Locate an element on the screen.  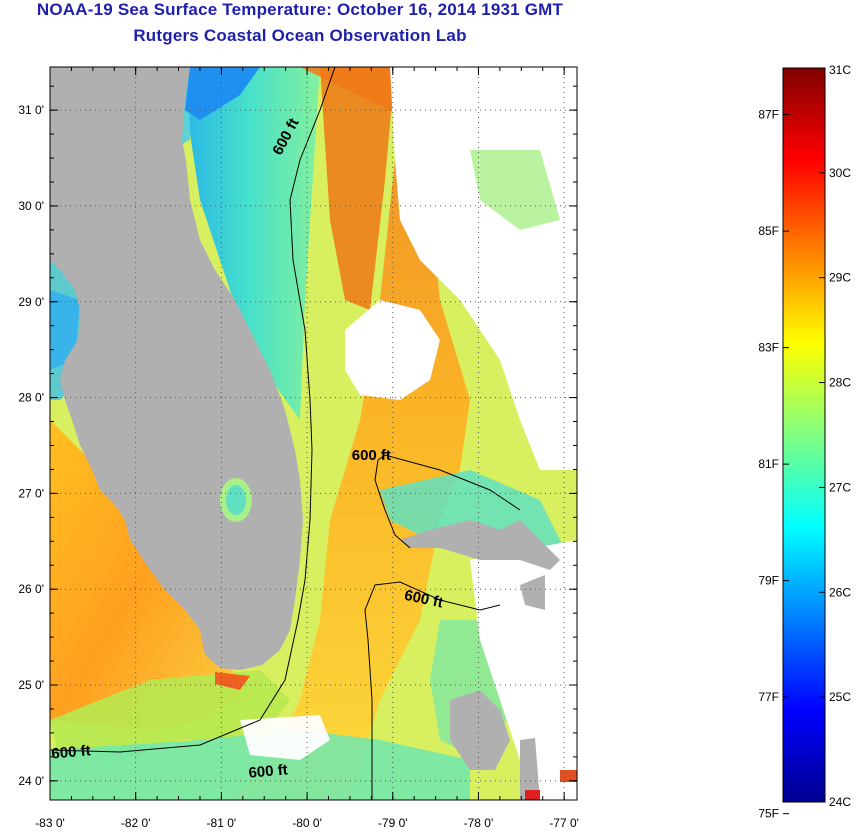
cloud-keys is located at coordinates (285, 737).